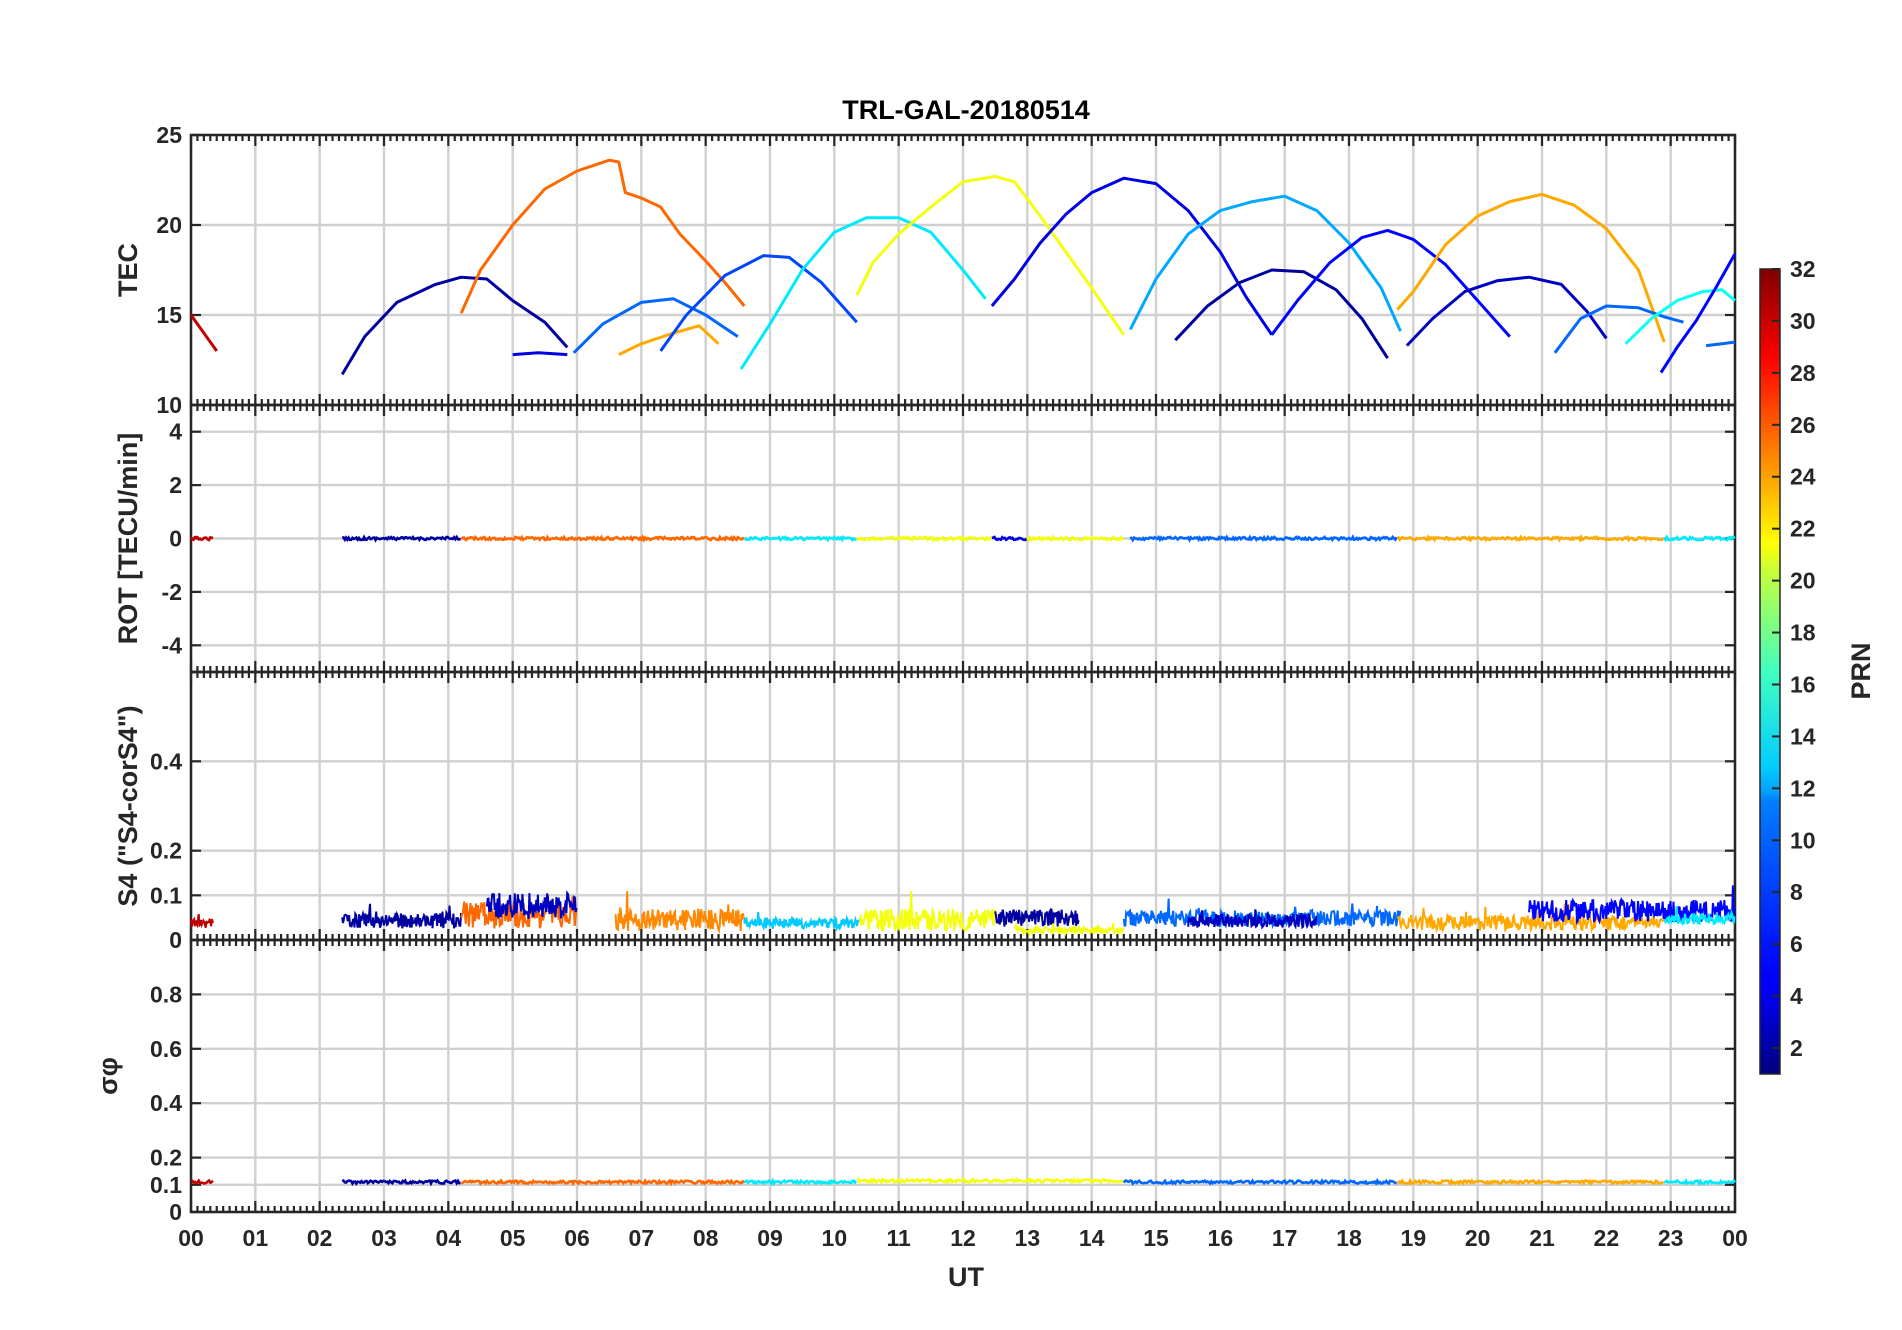 The image size is (1902, 1330). Describe the element at coordinates (1542, 1238) in the screenshot. I see `x-tick-label: 21` at that location.